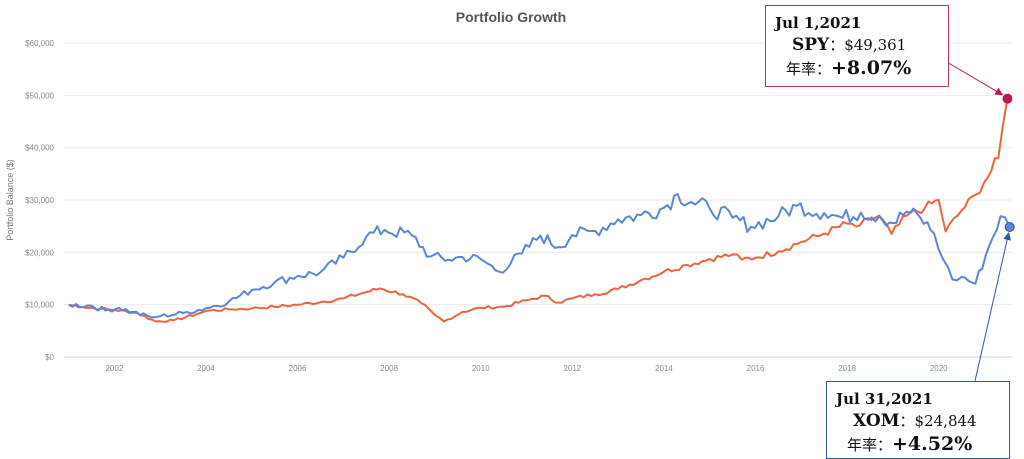 The width and height of the screenshot is (1024, 459). What do you see at coordinates (870, 445) in the screenshot?
I see `xom-callout-rate-label: 年率：` at bounding box center [870, 445].